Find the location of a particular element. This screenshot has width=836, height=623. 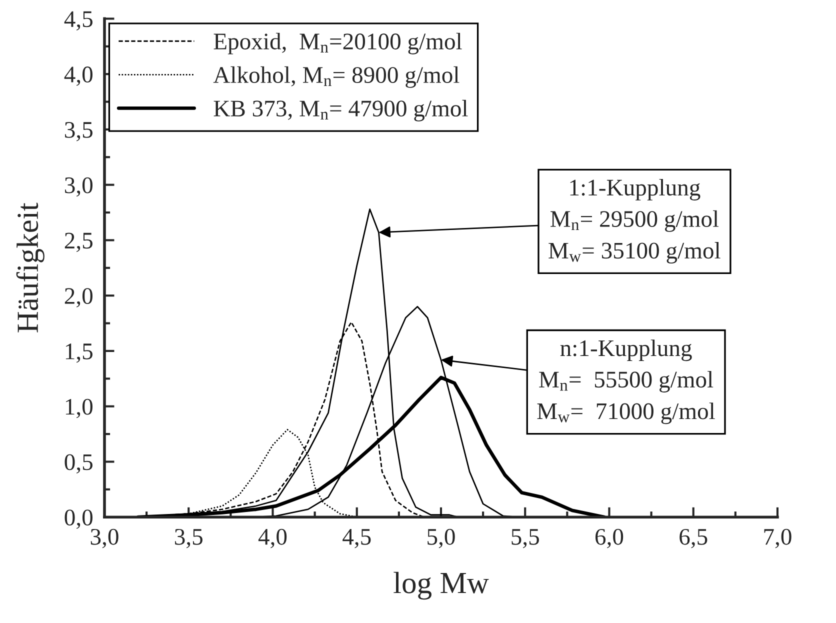

x-tick-label: 5,5 is located at coordinates (525, 538).